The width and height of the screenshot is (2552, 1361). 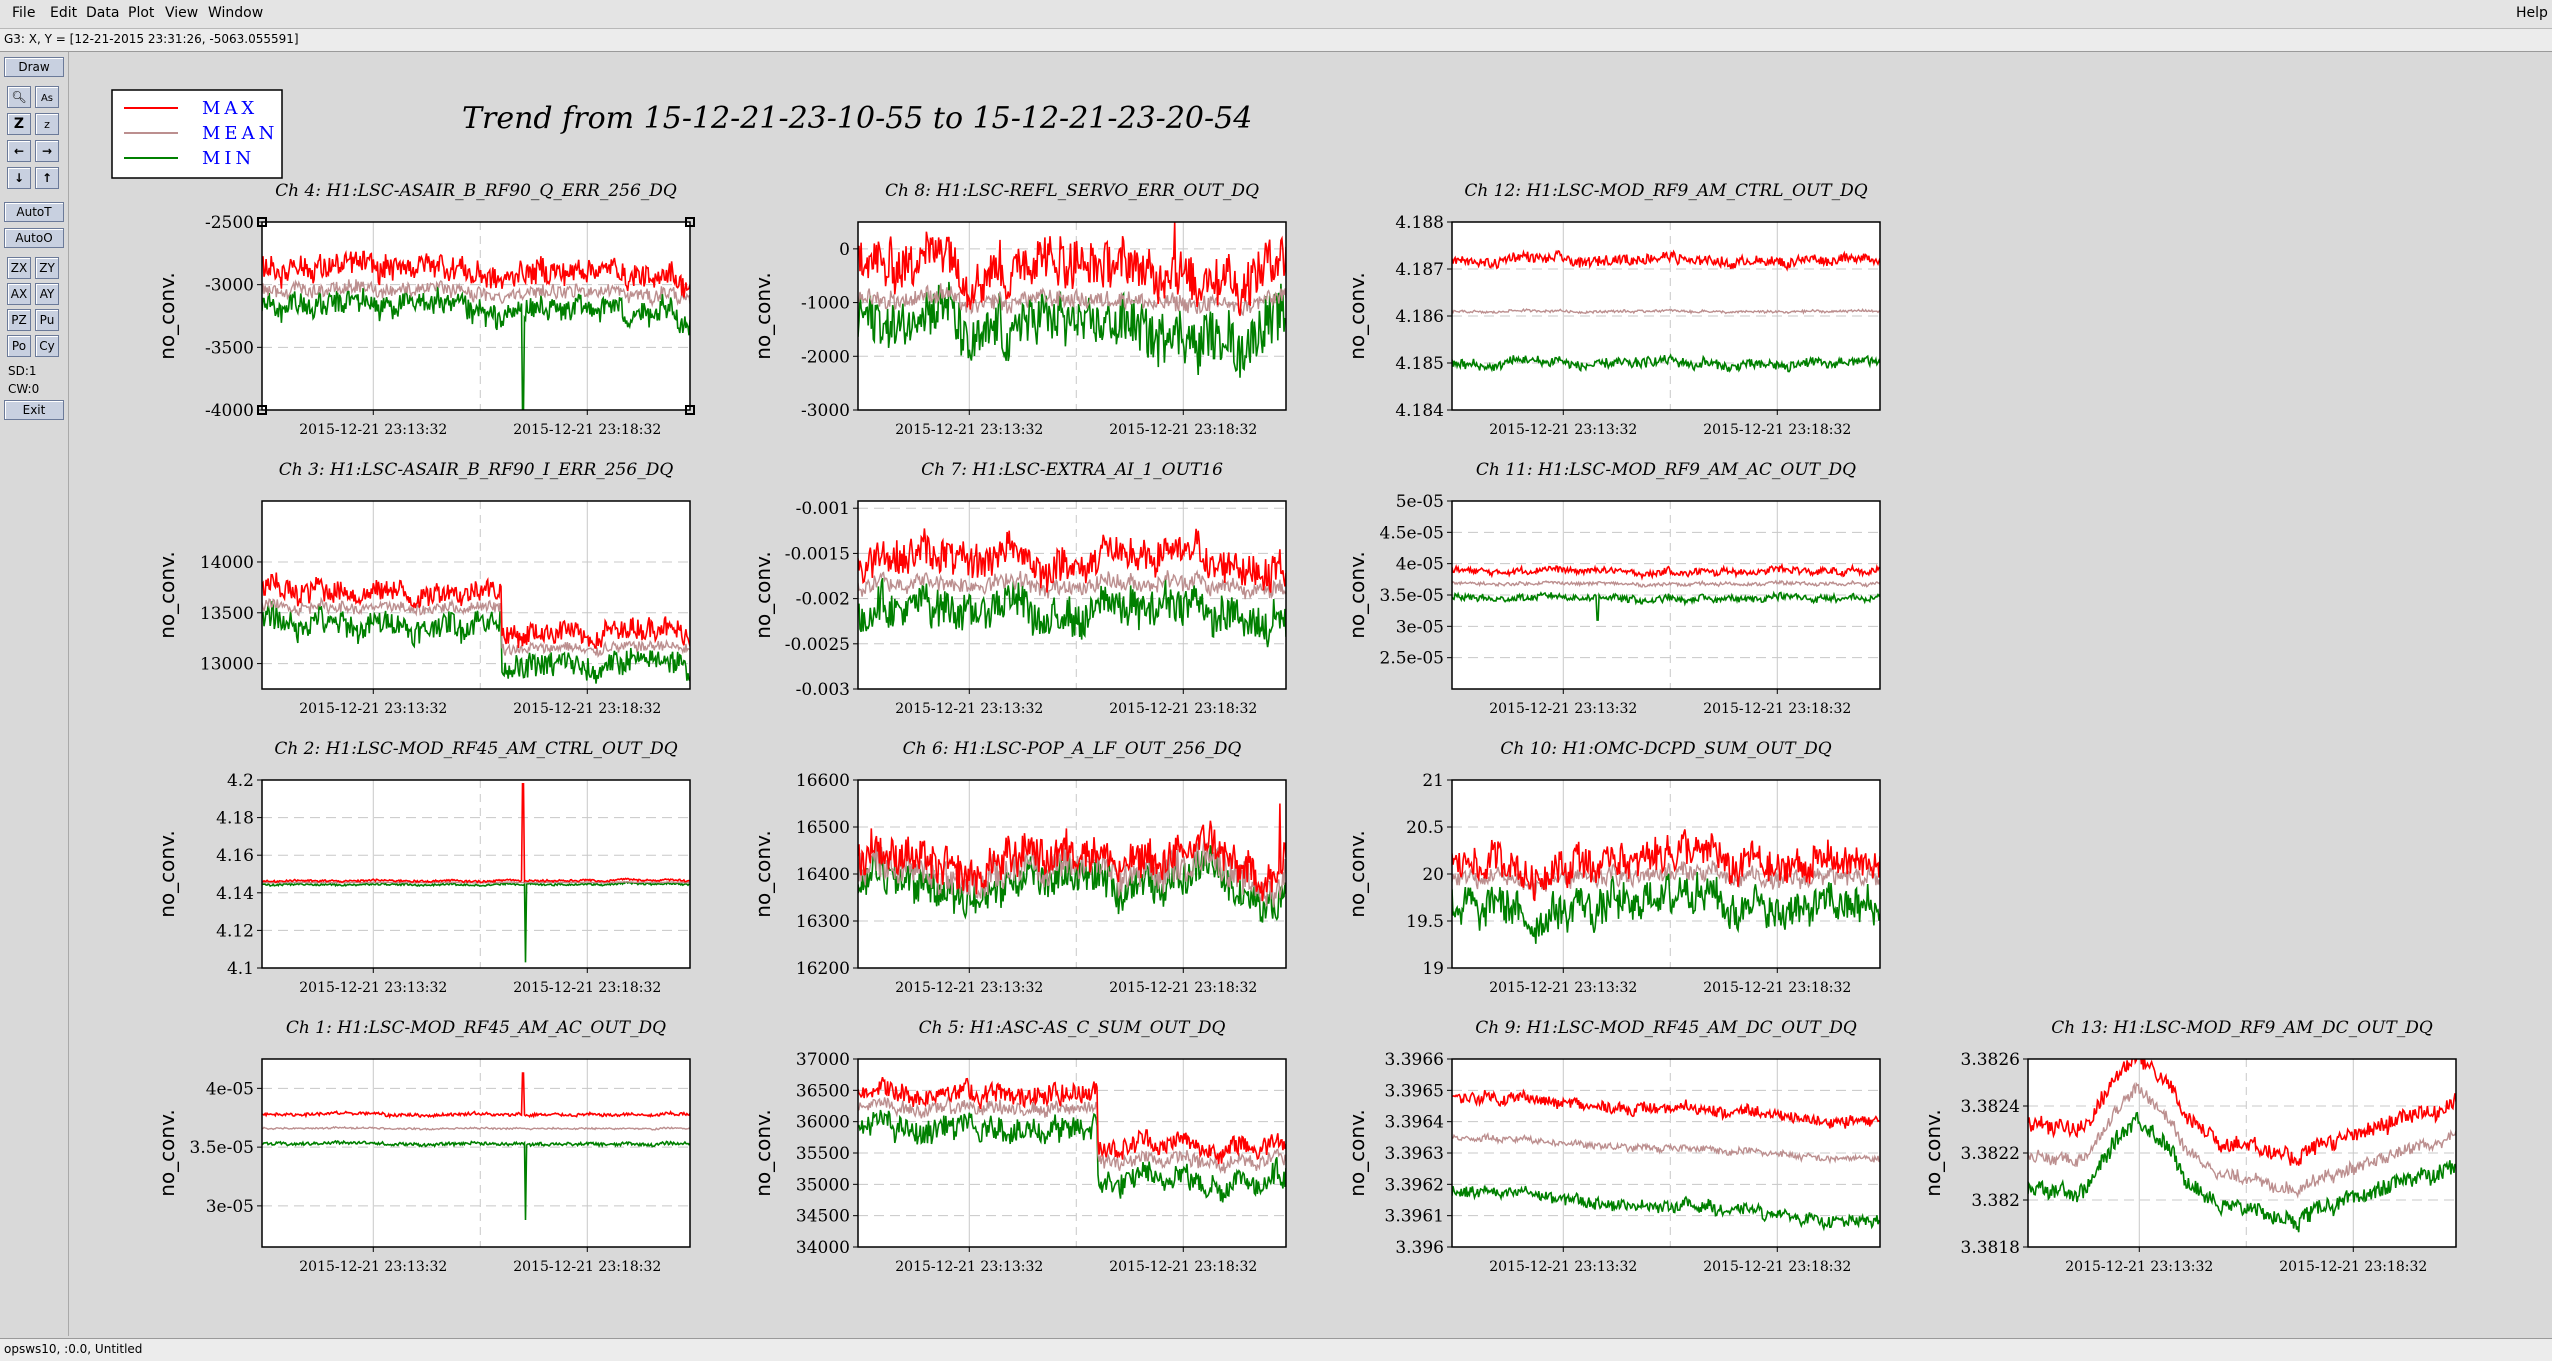 What do you see at coordinates (476, 882) in the screenshot?
I see `series-line-mean` at bounding box center [476, 882].